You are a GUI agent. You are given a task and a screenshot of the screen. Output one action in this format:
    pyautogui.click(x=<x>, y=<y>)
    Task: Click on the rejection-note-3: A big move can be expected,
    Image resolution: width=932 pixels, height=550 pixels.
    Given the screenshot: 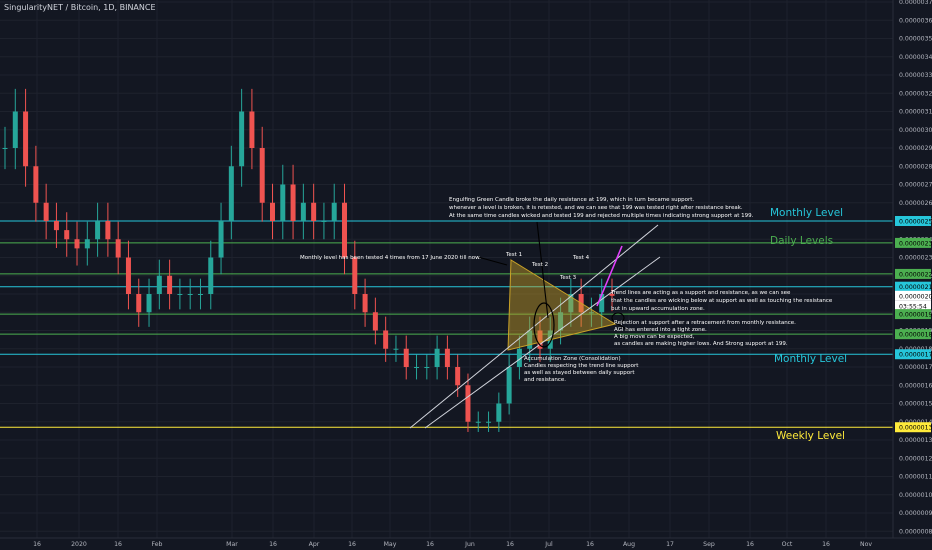 What is the action you would take?
    pyautogui.click(x=654, y=337)
    